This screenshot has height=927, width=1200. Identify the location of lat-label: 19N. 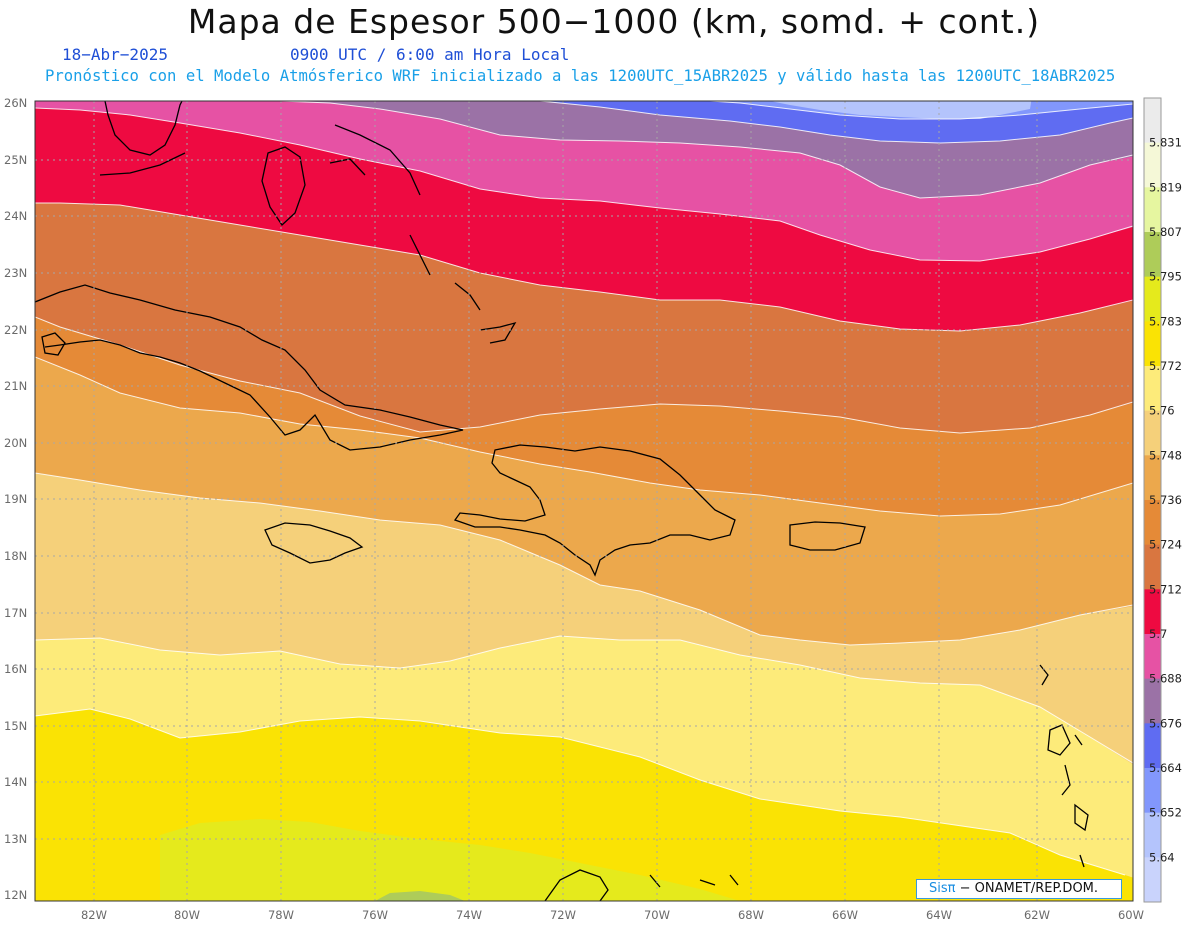
(15, 499).